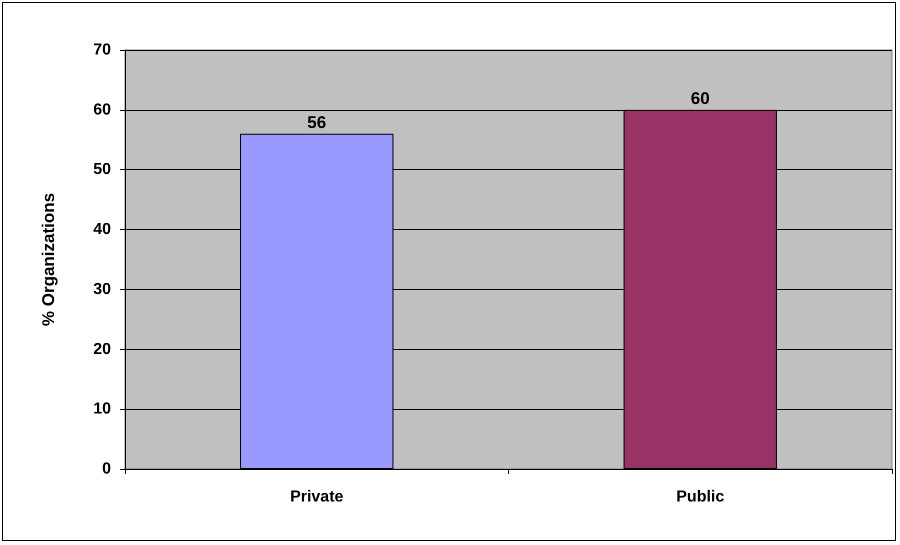  I want to click on y-tick-label: 20, so click(102, 349).